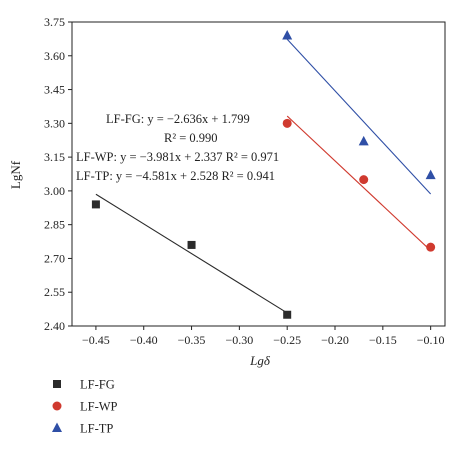  I want to click on annotation-lf-fg-r2: R² = 0.990, so click(191, 138).